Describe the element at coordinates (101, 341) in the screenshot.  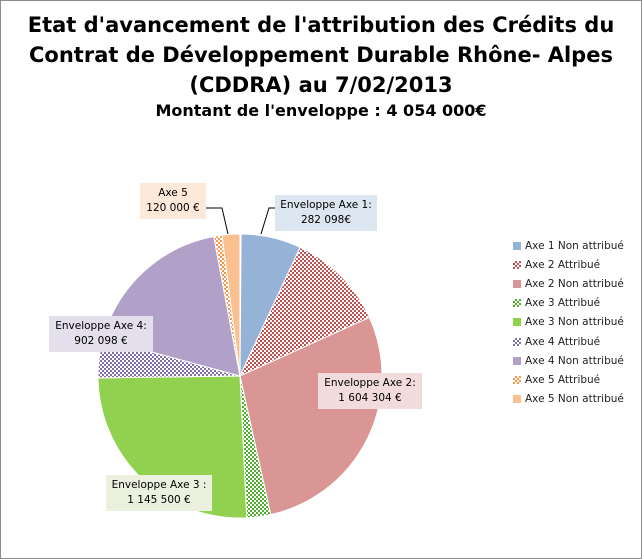
I see `data-label-axe-4-value: 902 098 €` at that location.